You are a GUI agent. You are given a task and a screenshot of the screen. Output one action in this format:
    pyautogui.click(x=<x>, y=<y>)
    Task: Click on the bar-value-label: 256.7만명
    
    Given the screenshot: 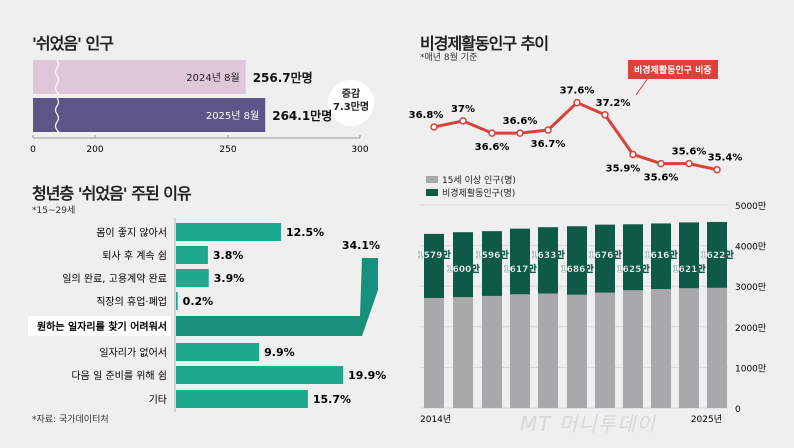 What is the action you would take?
    pyautogui.click(x=283, y=77)
    